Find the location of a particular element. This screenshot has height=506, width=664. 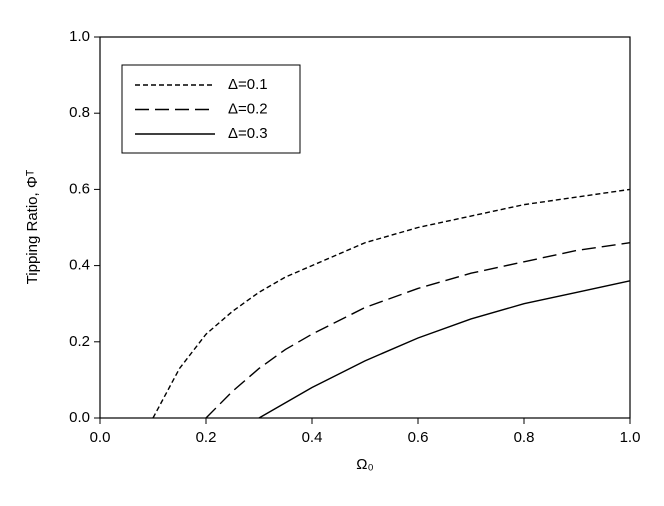

y-tick-label: 0.8 is located at coordinates (79, 112).